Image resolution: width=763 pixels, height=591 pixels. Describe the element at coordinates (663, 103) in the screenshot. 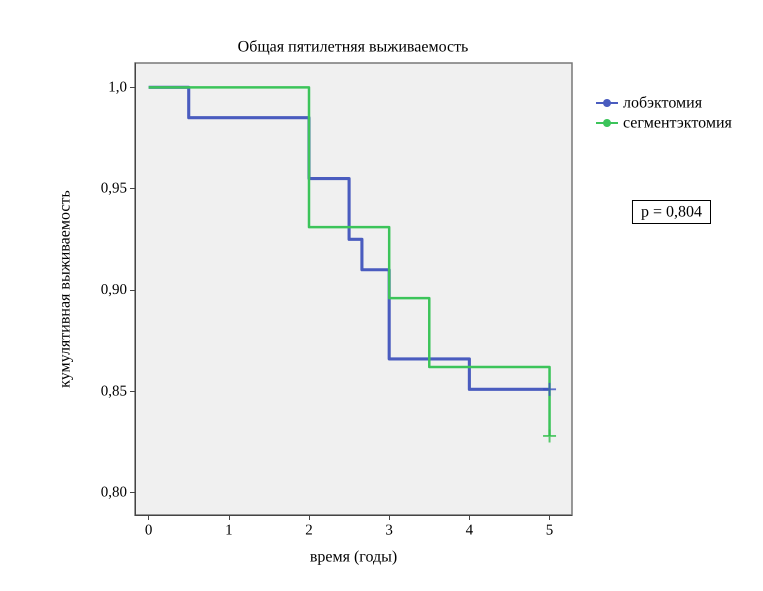

I see `legend-label: лобэктомия` at that location.